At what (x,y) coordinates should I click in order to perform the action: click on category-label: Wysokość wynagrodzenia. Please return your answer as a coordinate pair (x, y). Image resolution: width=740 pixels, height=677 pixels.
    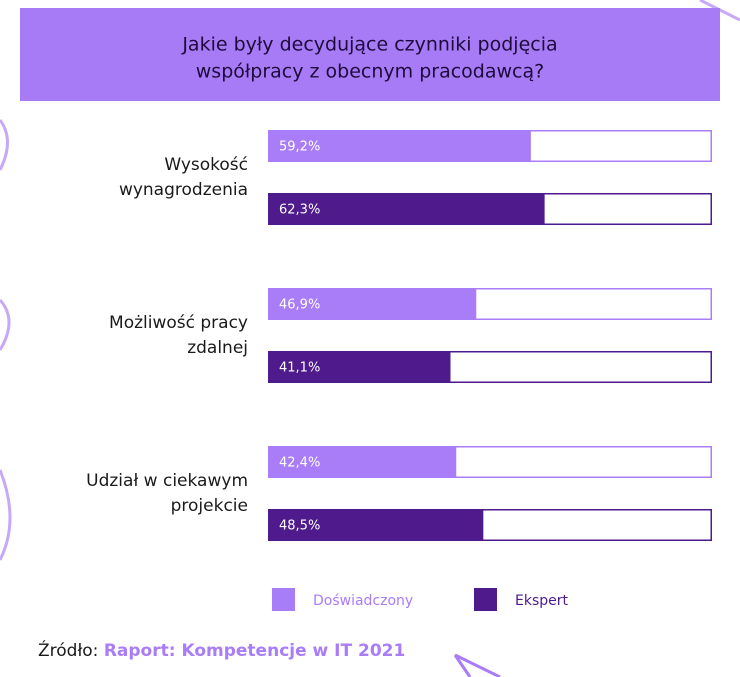
    Looking at the image, I should click on (183, 177).